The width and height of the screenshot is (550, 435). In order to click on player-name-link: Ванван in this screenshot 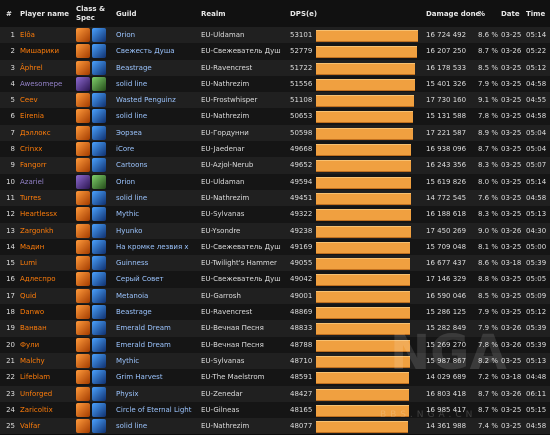, I will do `click(33, 328)`.